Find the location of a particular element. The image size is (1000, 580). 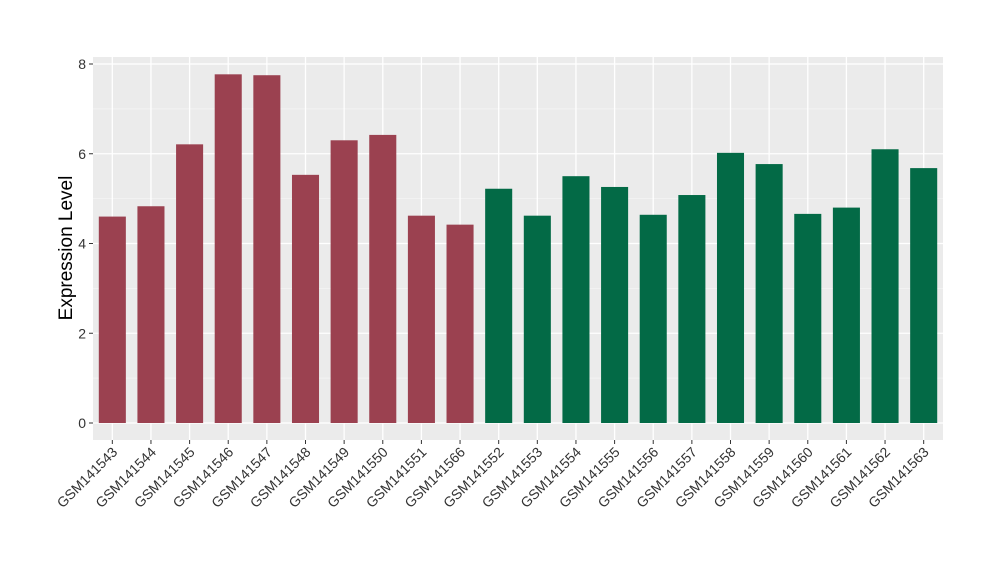

bar-GSM141546 is located at coordinates (228, 248).